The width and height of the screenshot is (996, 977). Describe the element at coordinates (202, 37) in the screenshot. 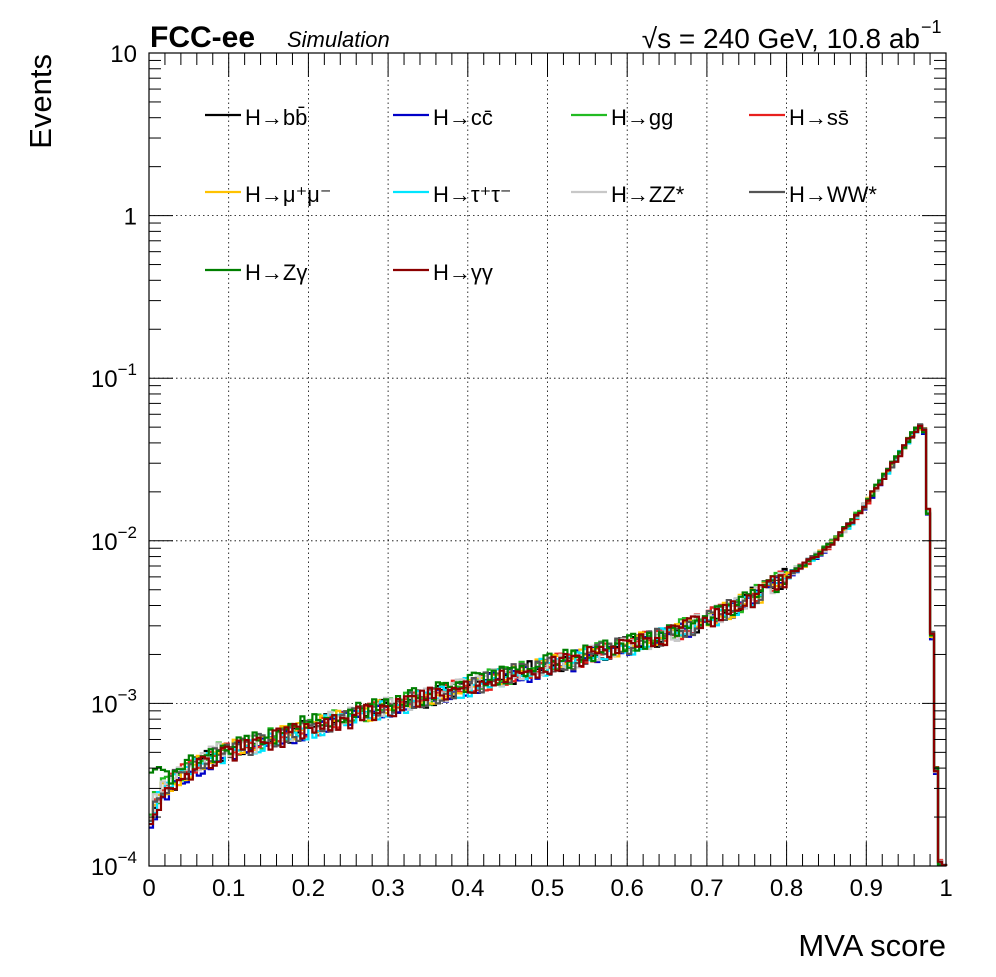

I see `experiment-label: FCC-ee` at that location.